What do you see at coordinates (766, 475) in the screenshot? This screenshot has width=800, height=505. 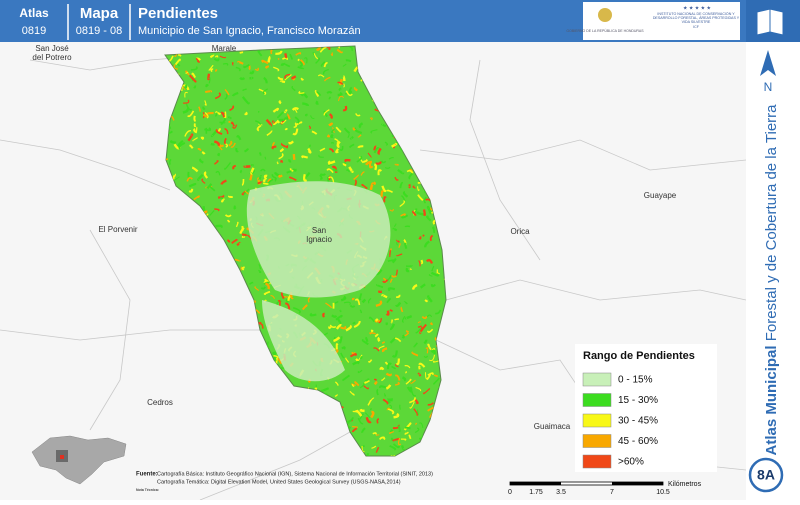 I see `sheet-number: 8A` at bounding box center [766, 475].